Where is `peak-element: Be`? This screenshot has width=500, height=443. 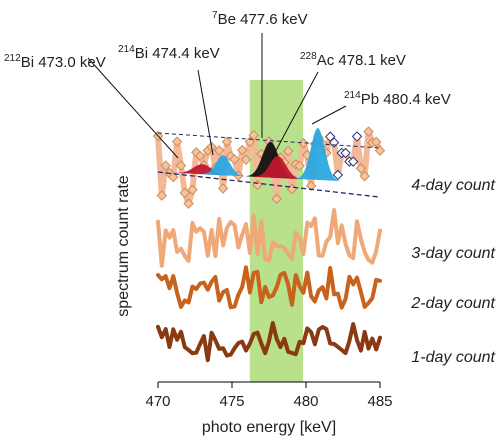 peak-element: Be is located at coordinates (227, 19).